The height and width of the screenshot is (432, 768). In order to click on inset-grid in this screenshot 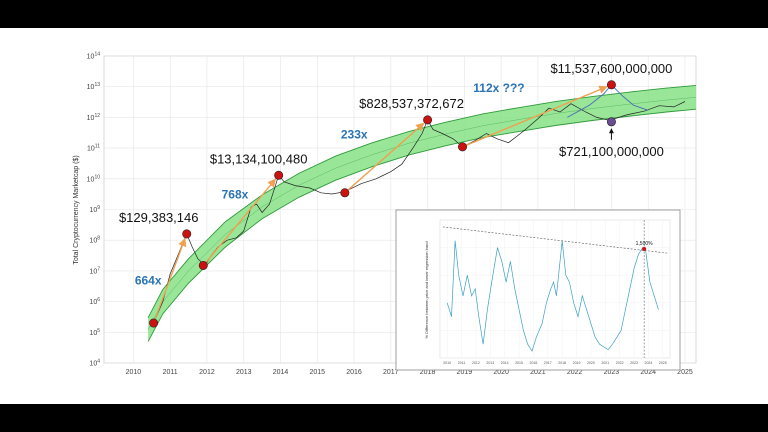, I will do `click(555, 289)`.